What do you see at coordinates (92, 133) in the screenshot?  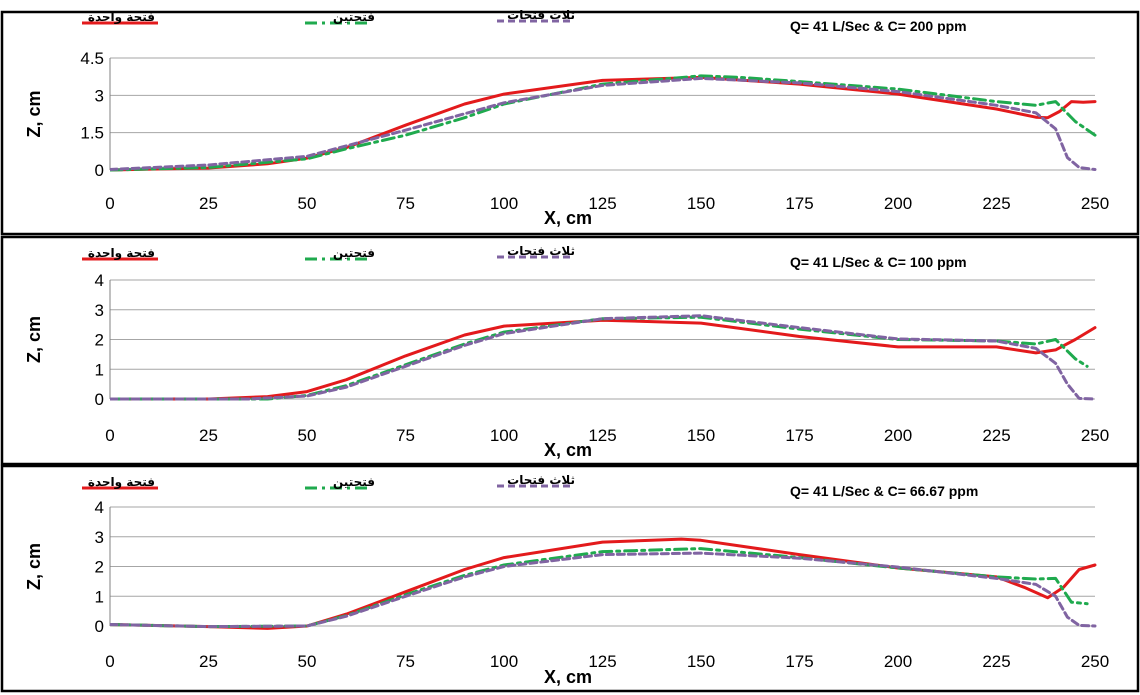 I see `y-tick-label: 1.5` at bounding box center [92, 133].